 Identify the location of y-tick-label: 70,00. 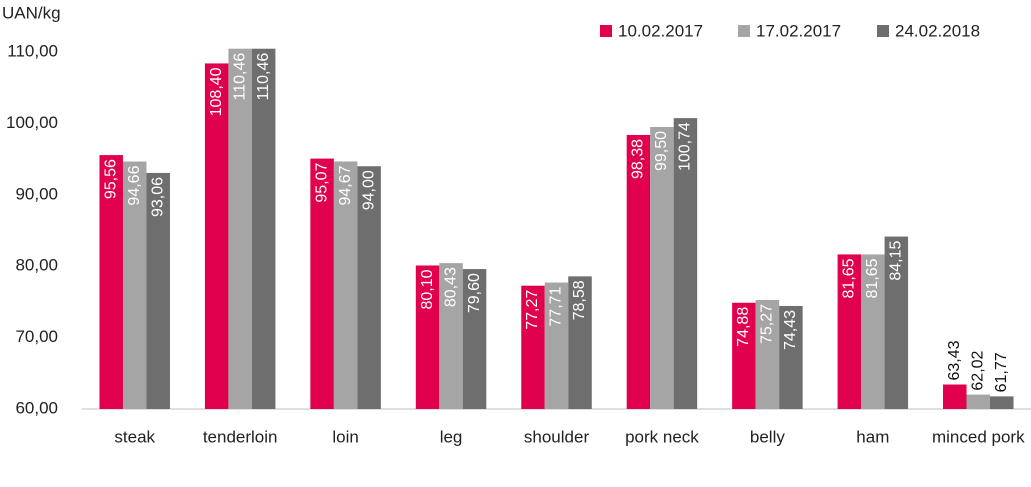
(36, 336).